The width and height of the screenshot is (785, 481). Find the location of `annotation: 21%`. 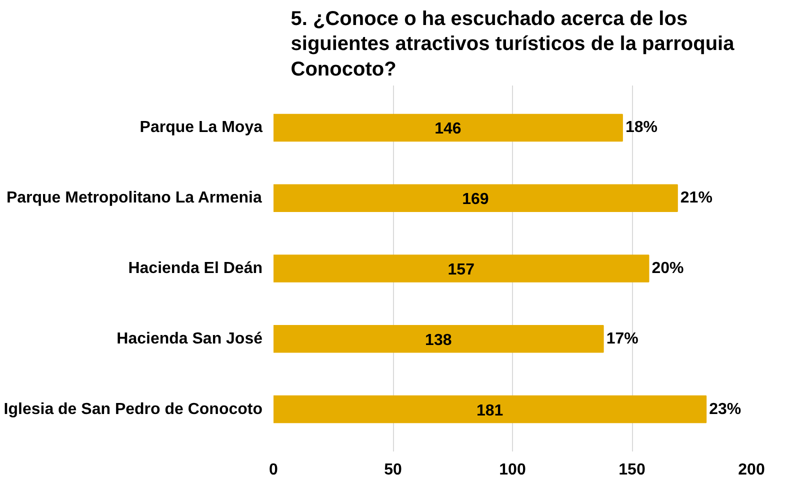

annotation: 21% is located at coordinates (696, 198).